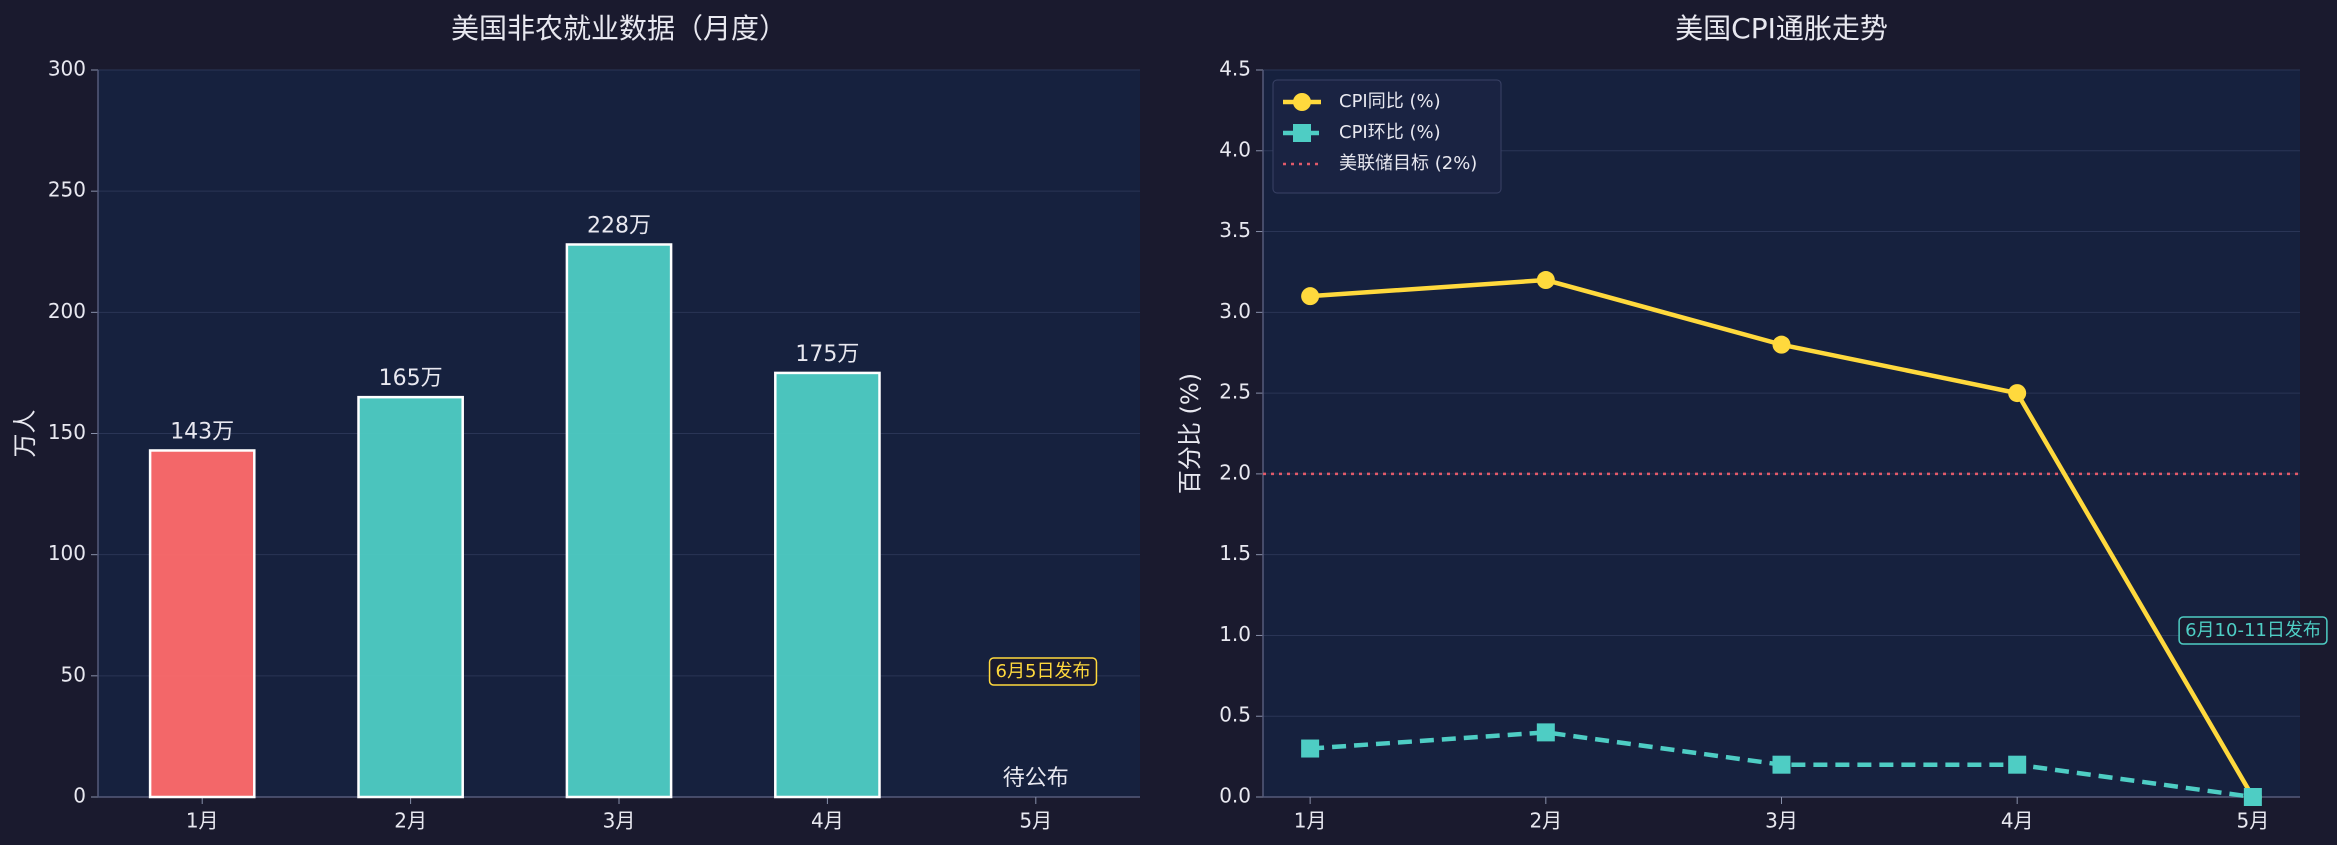 This screenshot has height=845, width=2337. I want to click on annotation: 6月10-11日发布, so click(2253, 630).